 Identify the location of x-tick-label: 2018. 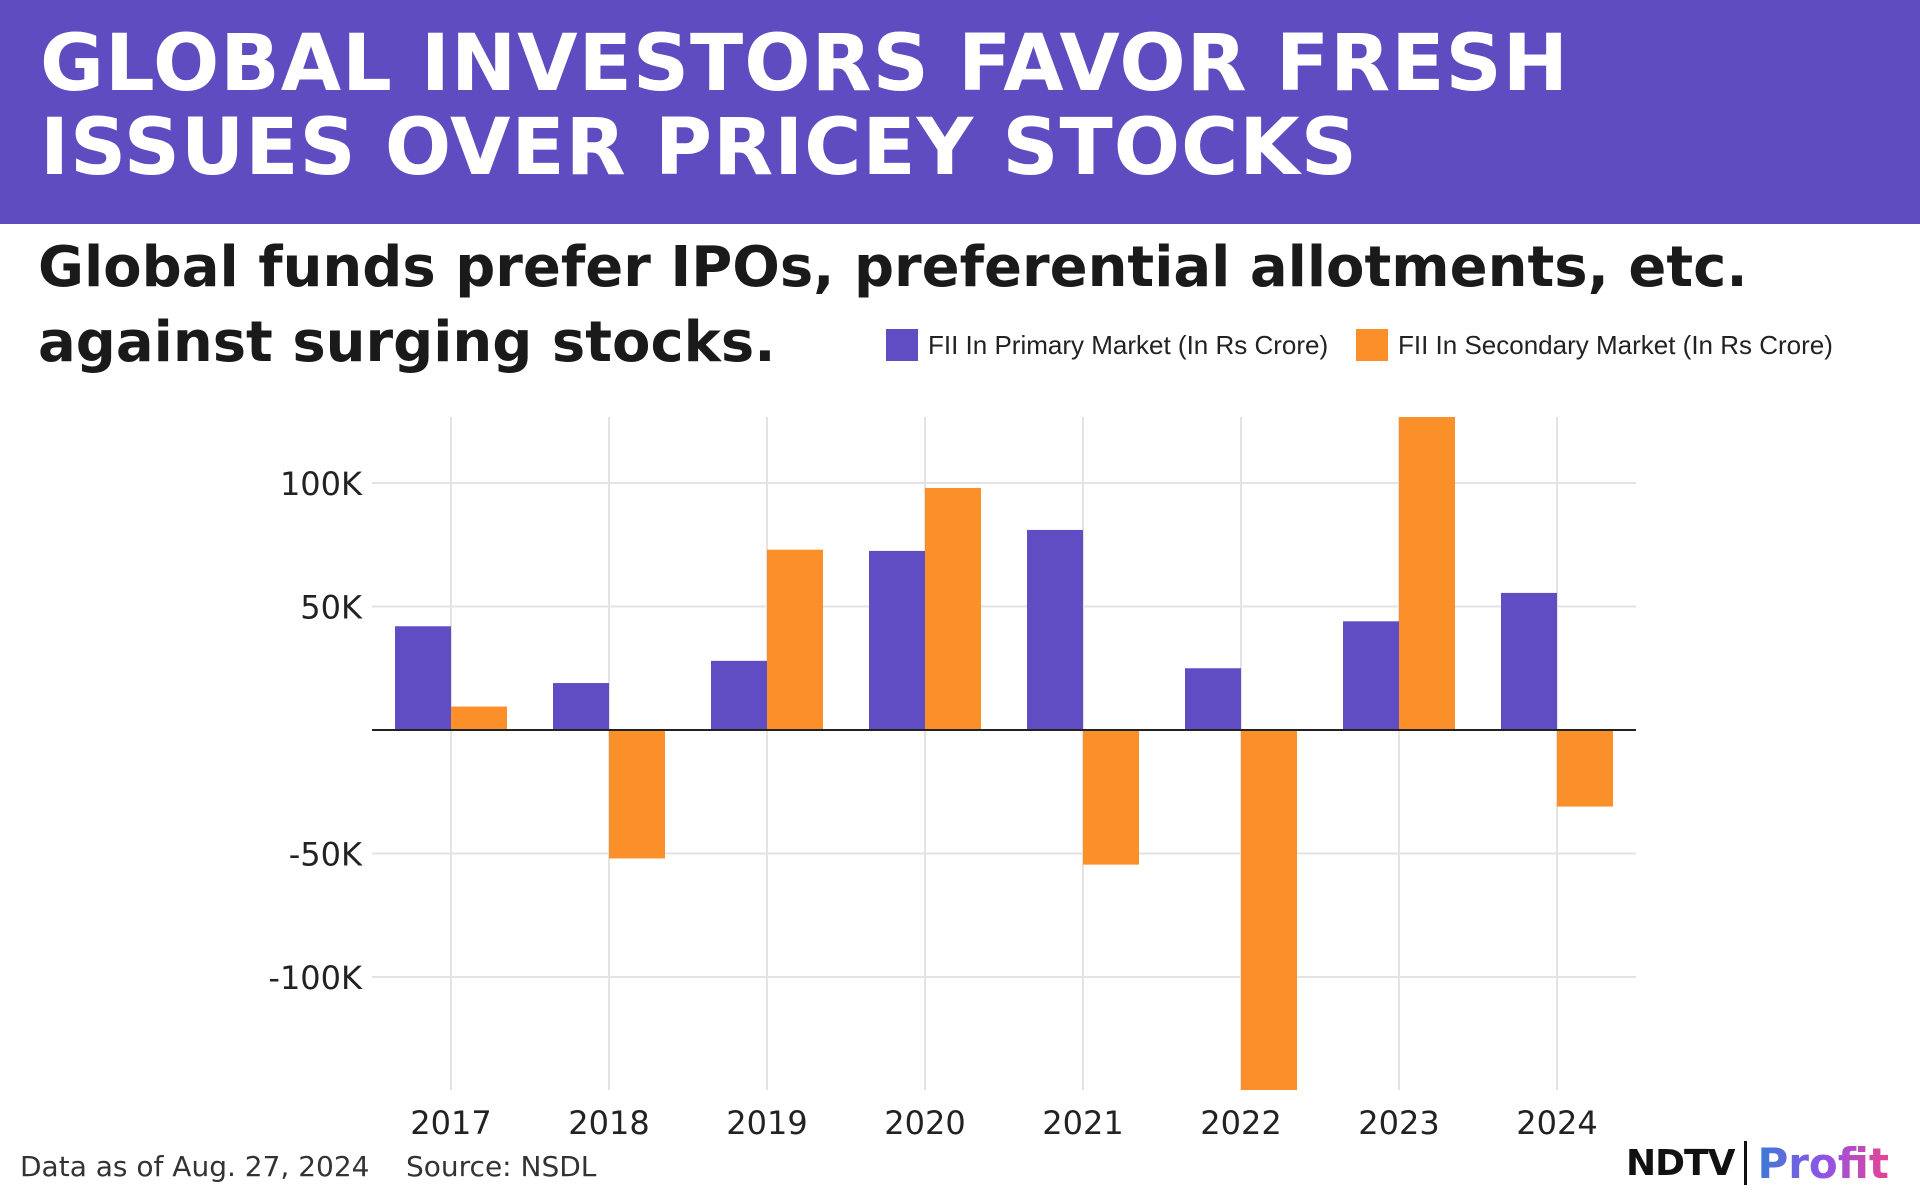
(608, 1123).